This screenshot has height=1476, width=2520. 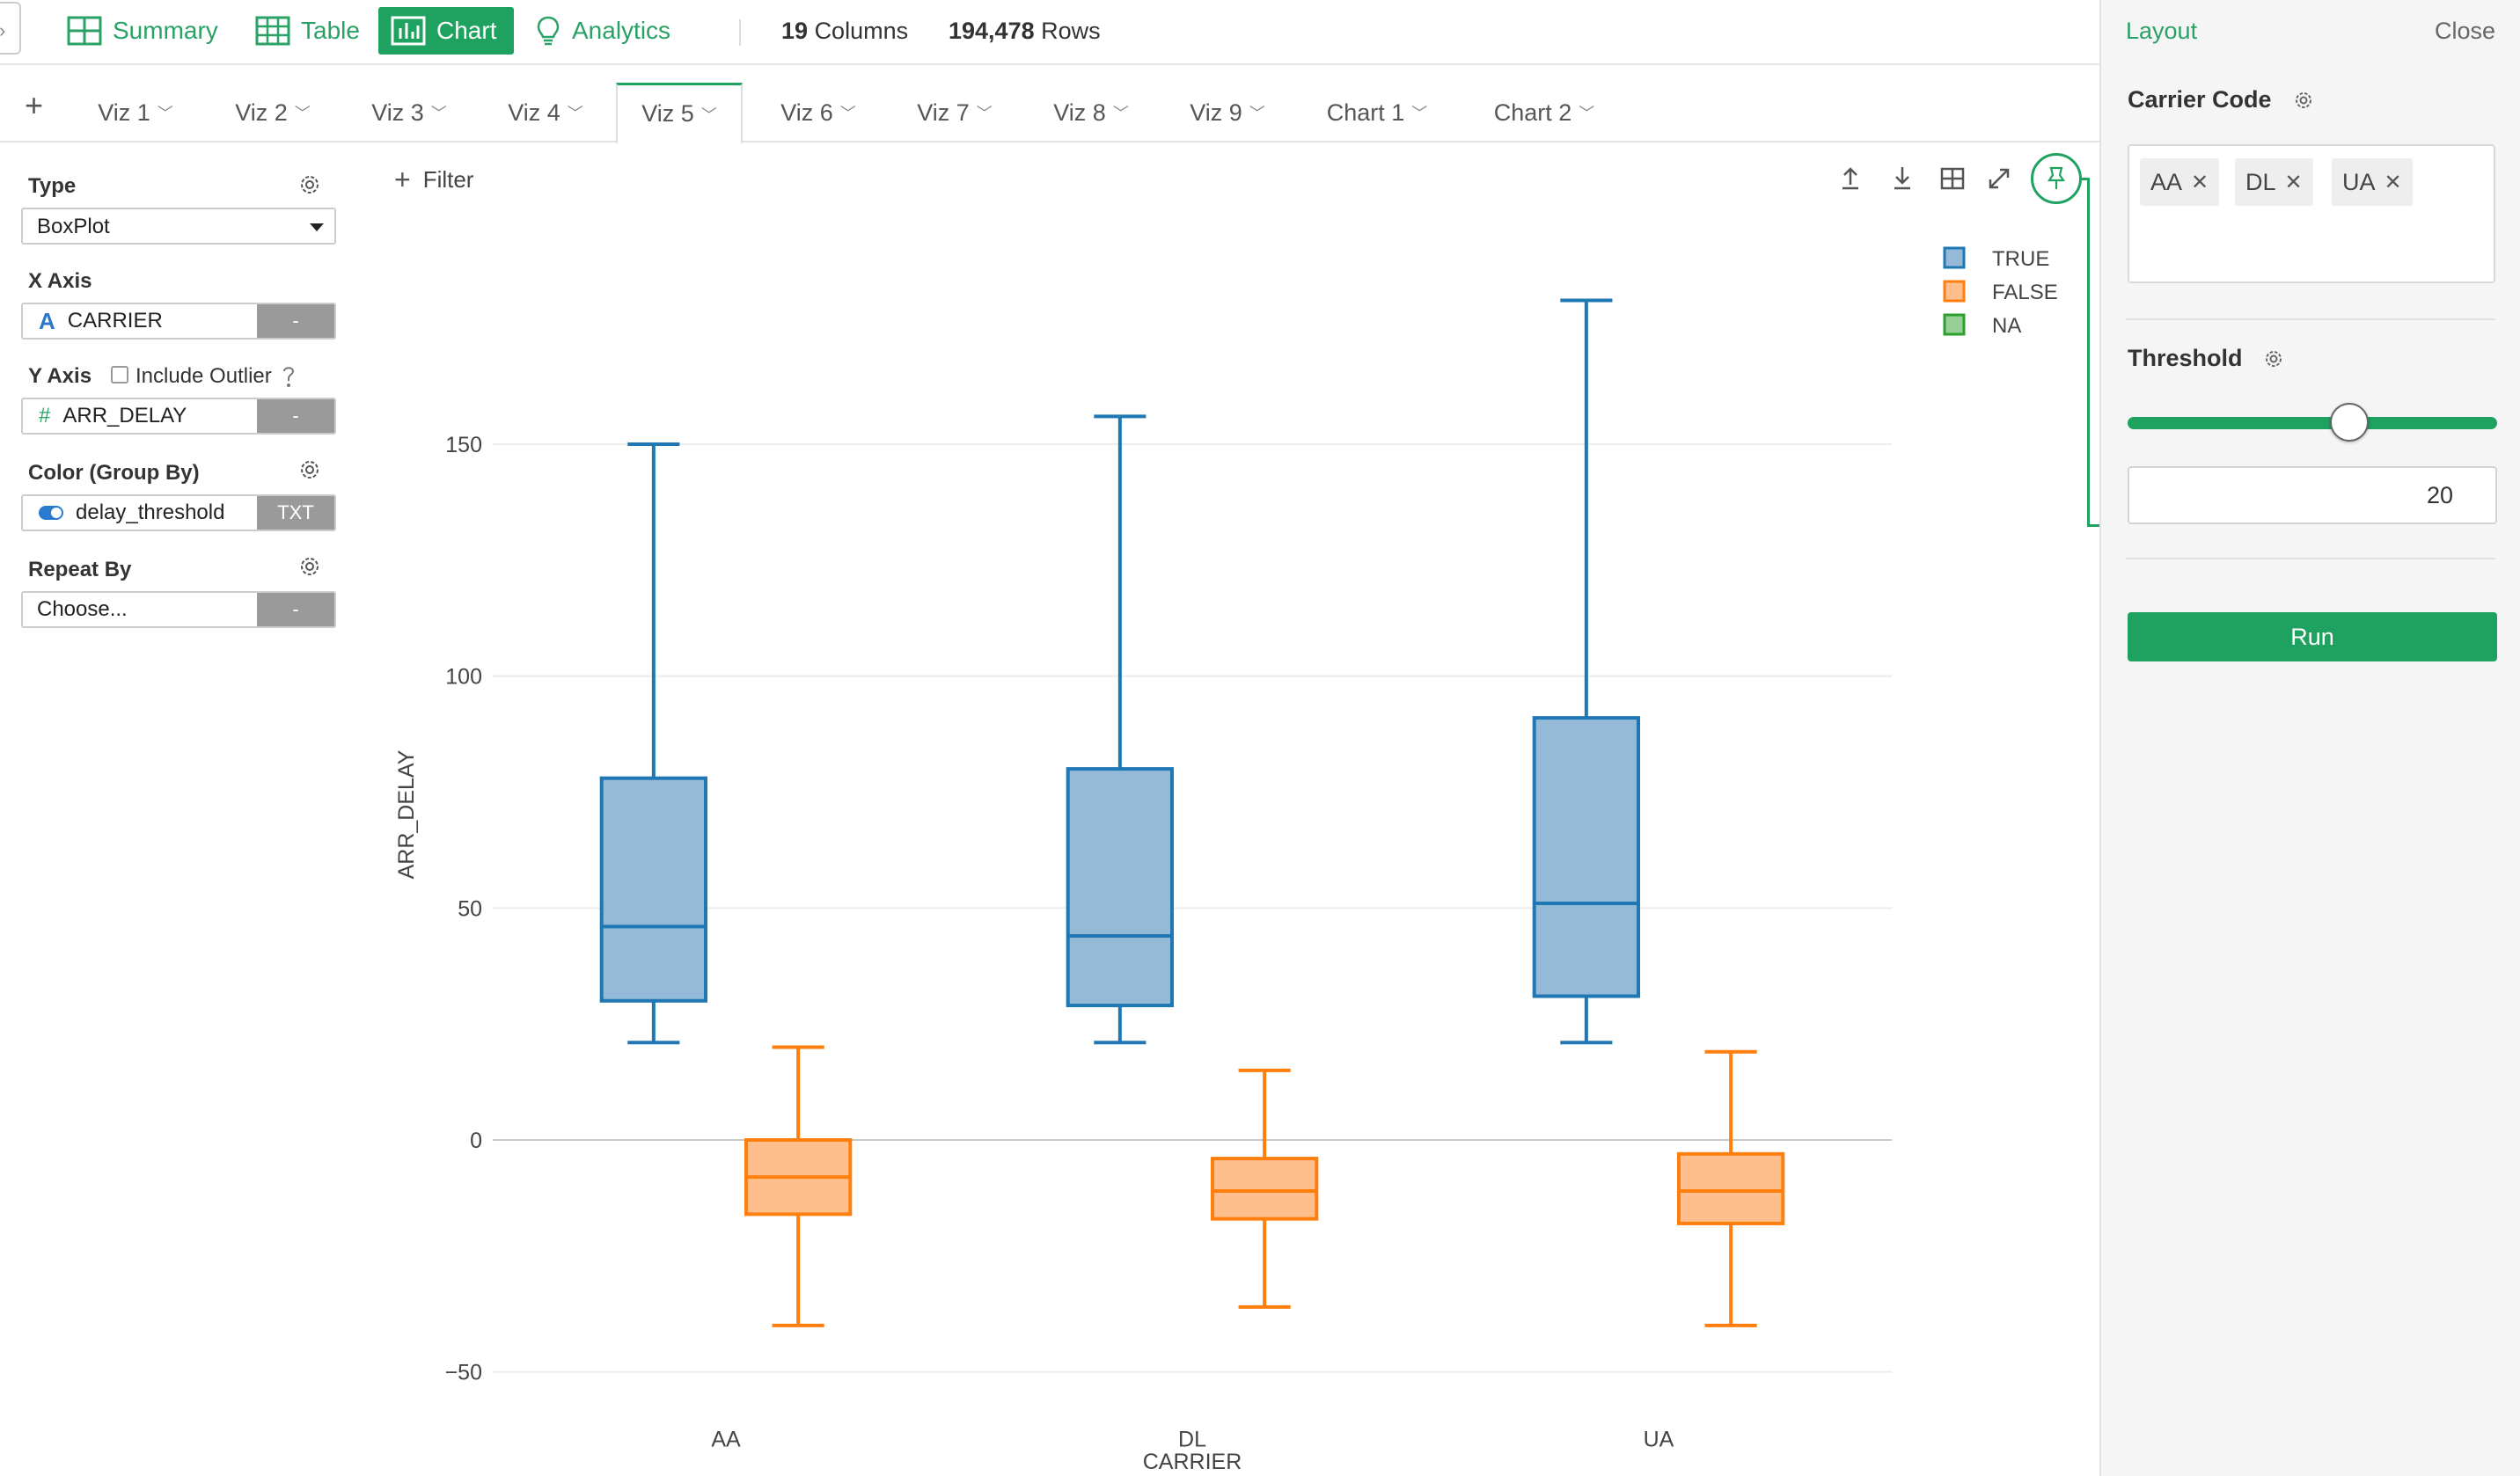 I want to click on y-axis-type-button: -, so click(x=295, y=416).